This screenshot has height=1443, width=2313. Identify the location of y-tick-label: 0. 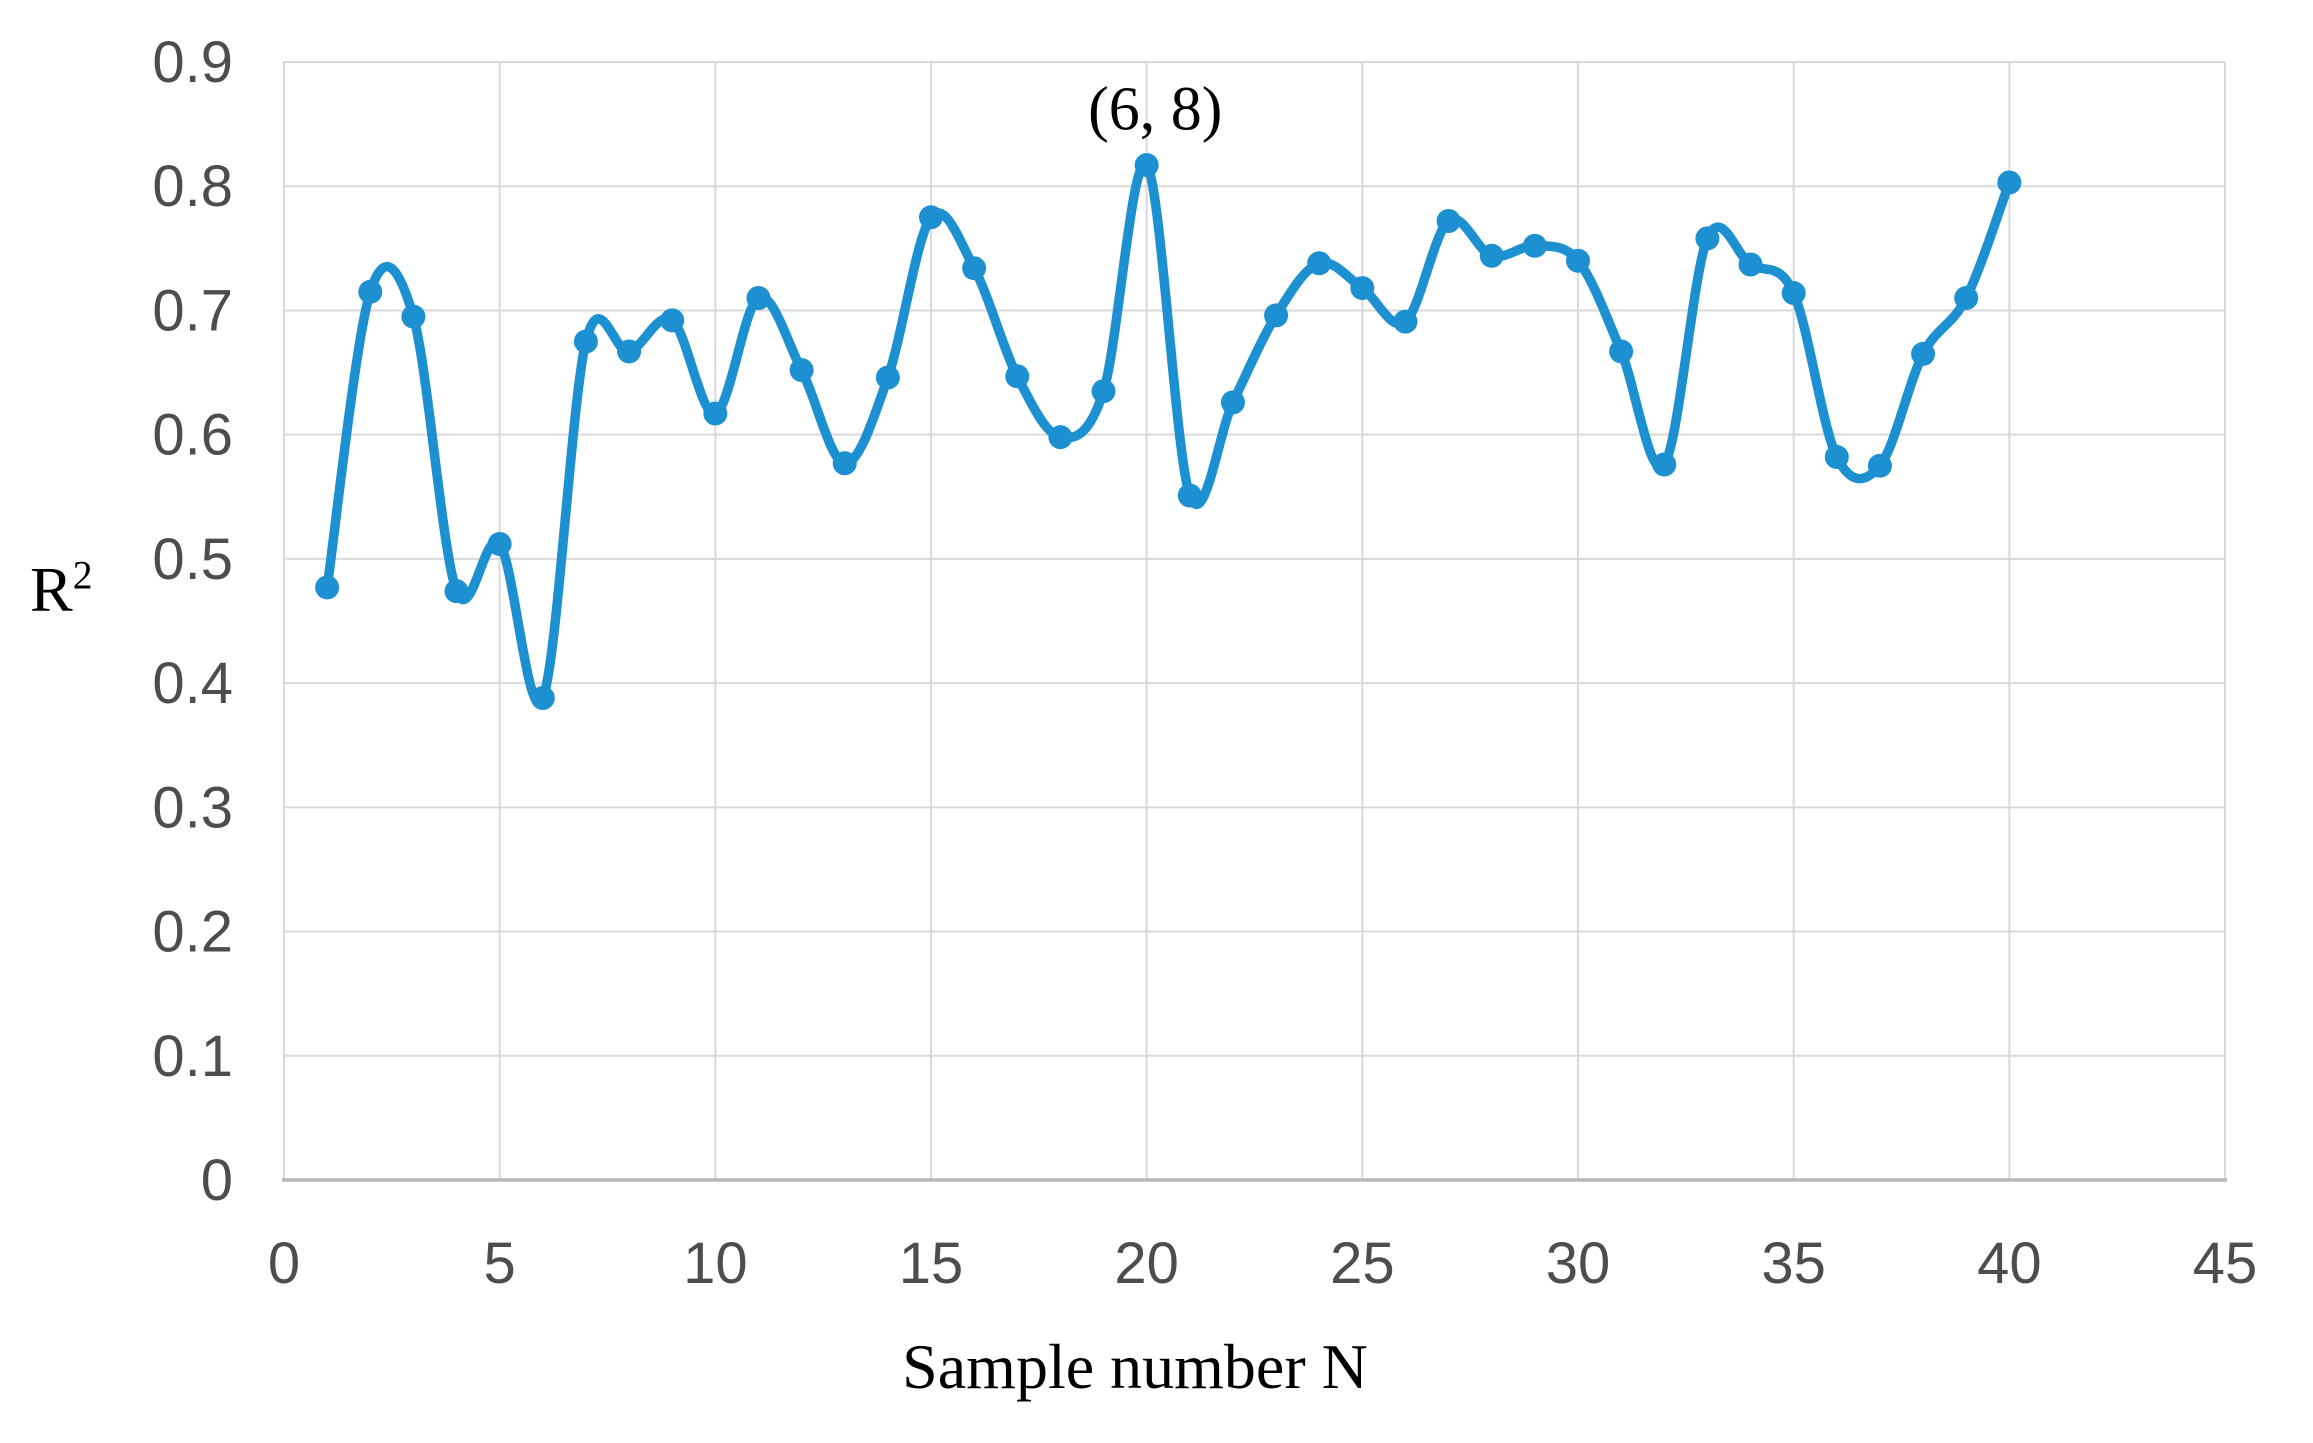
(217, 1180).